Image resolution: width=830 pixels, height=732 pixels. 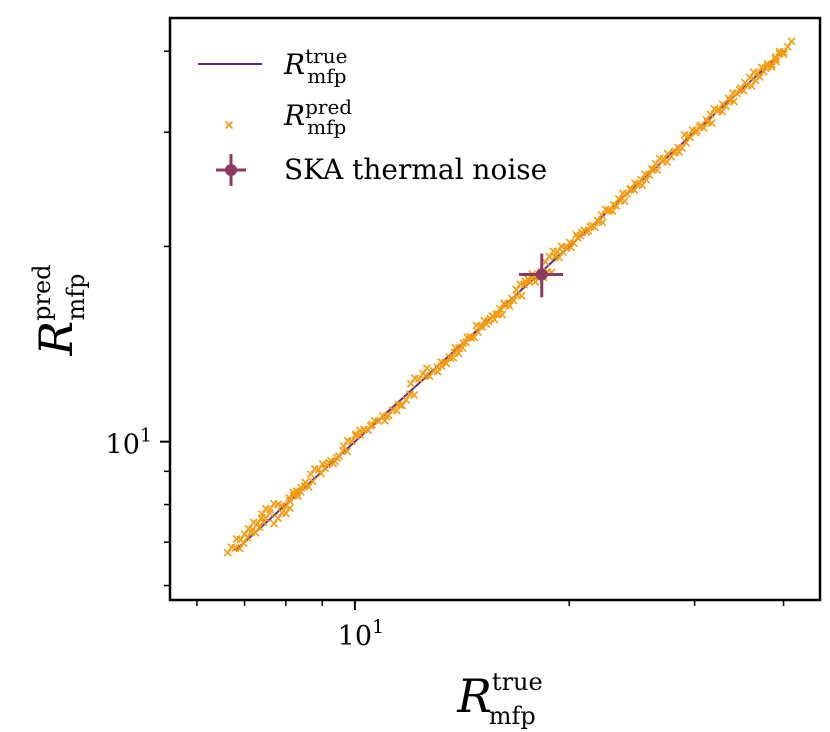 I want to click on ska-point, so click(x=541, y=274).